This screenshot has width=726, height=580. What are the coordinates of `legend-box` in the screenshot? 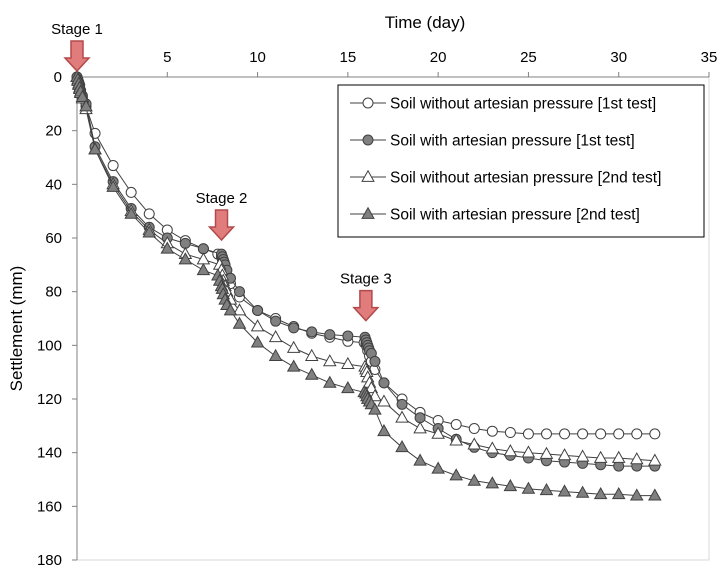 It's located at (521, 161).